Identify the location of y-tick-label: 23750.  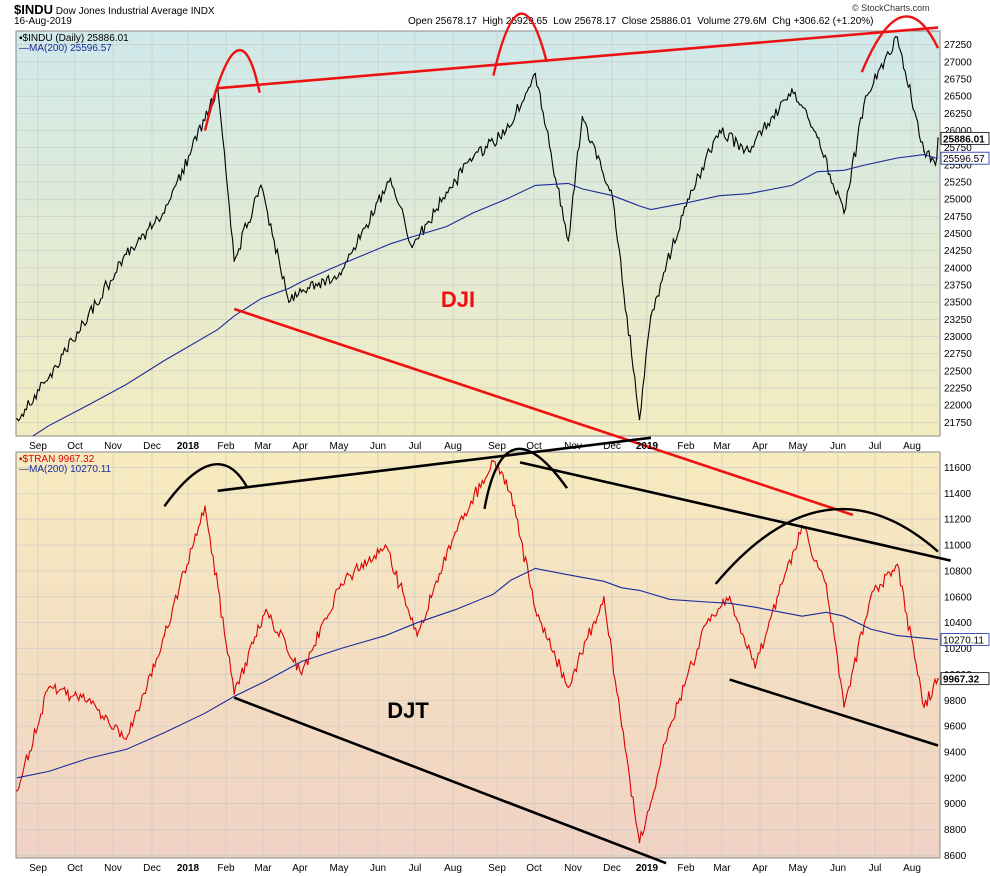
(958, 285).